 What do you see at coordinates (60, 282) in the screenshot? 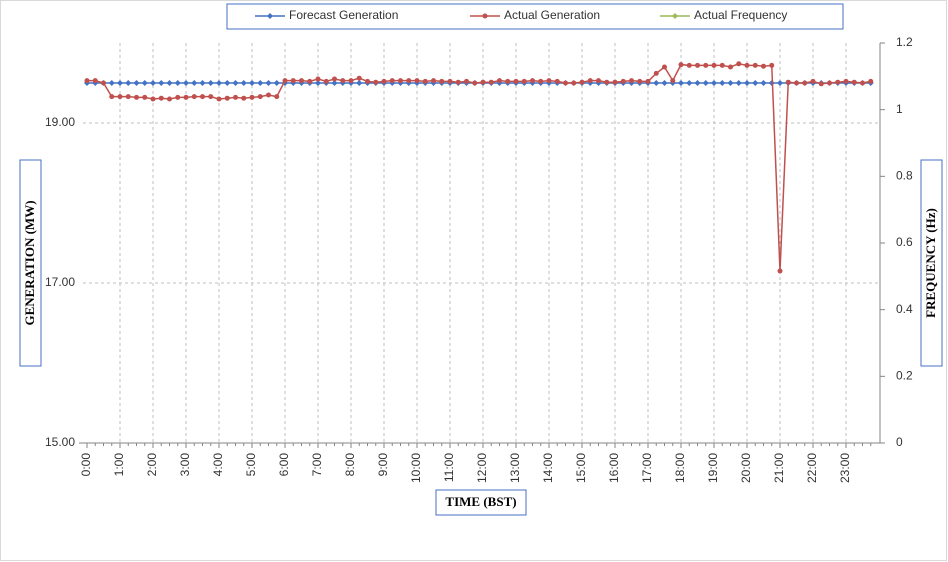
I see `y-tick-label: 17.00` at bounding box center [60, 282].